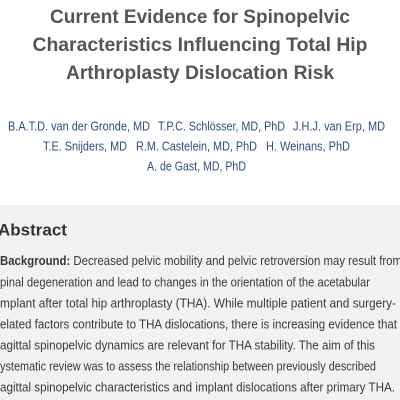 This screenshot has width=400, height=400. Describe the element at coordinates (221, 126) in the screenshot. I see `author-name: T.P.C. Schlösser, MD, PhD` at that location.